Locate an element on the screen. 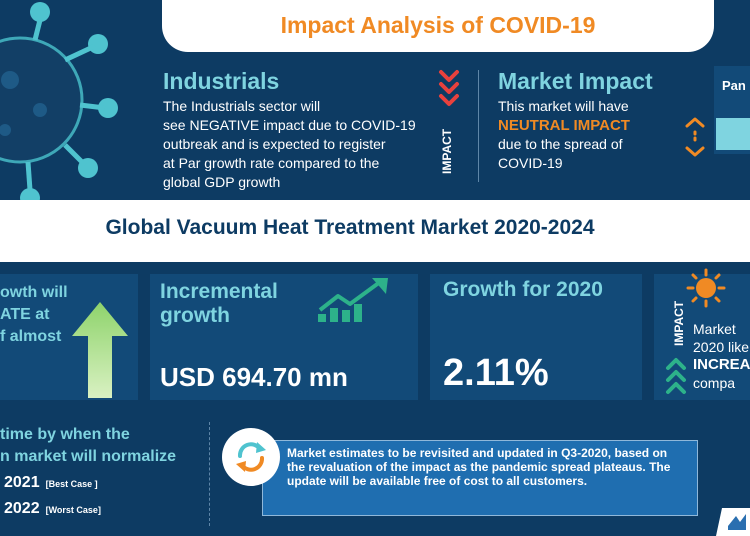  growth-card is located at coordinates (69, 337).